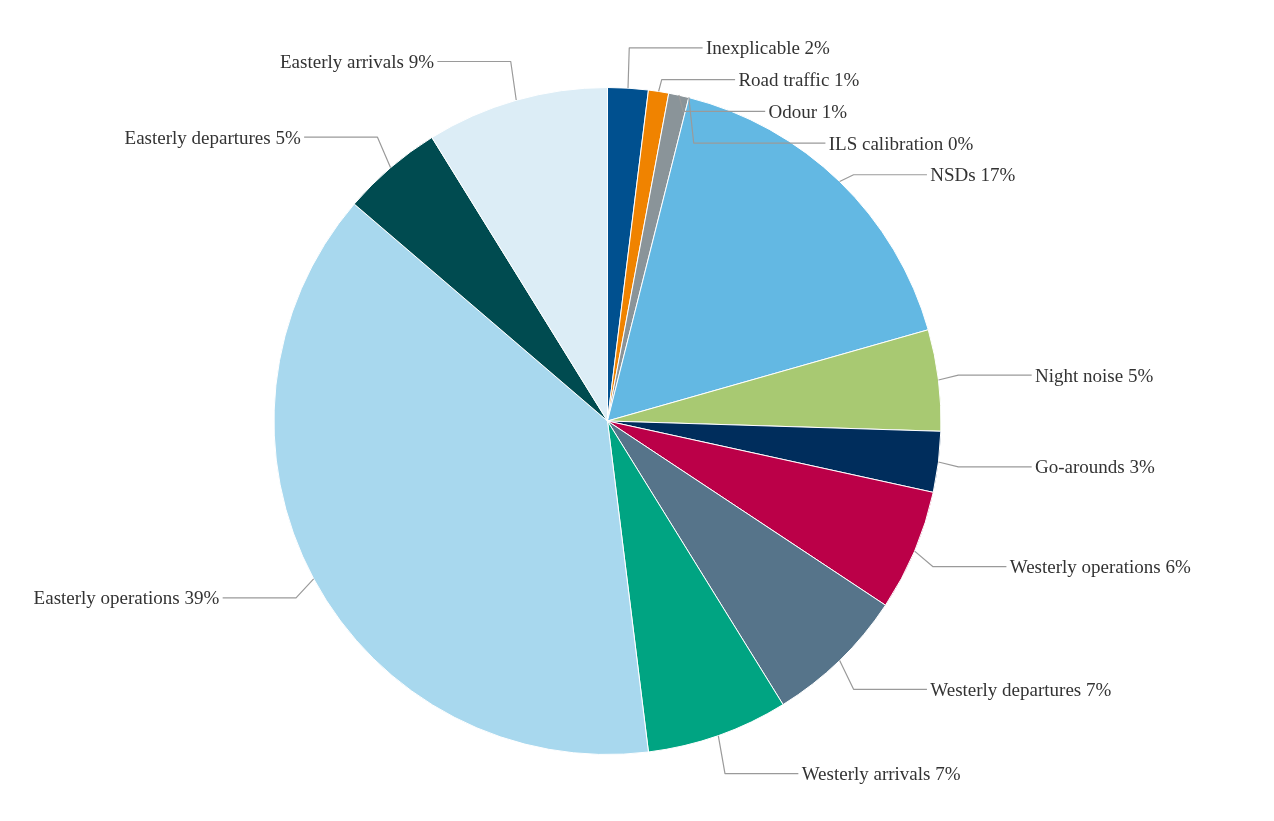 This screenshot has height=821, width=1274. Describe the element at coordinates (126, 598) in the screenshot. I see `slice-label: Easterly operations 39%` at that location.